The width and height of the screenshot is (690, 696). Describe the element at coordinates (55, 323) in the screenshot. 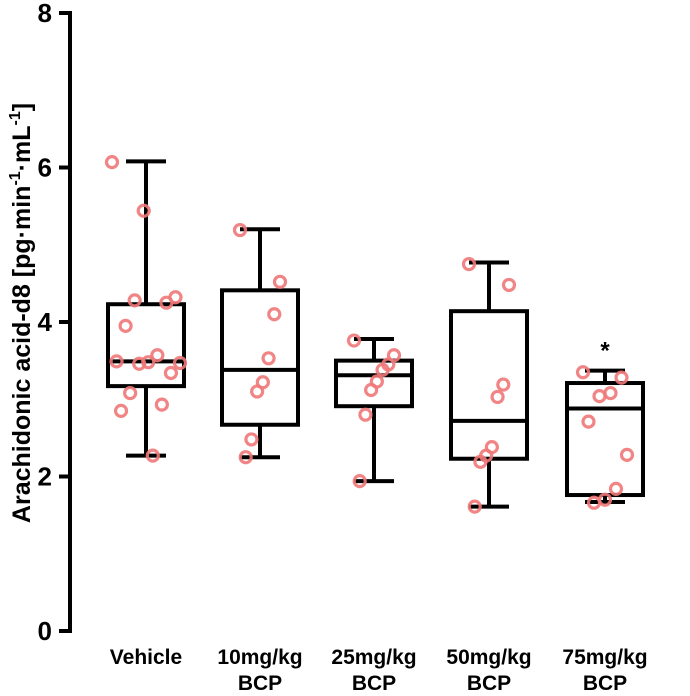

I see `axes: 0 2 4 6 8` at that location.